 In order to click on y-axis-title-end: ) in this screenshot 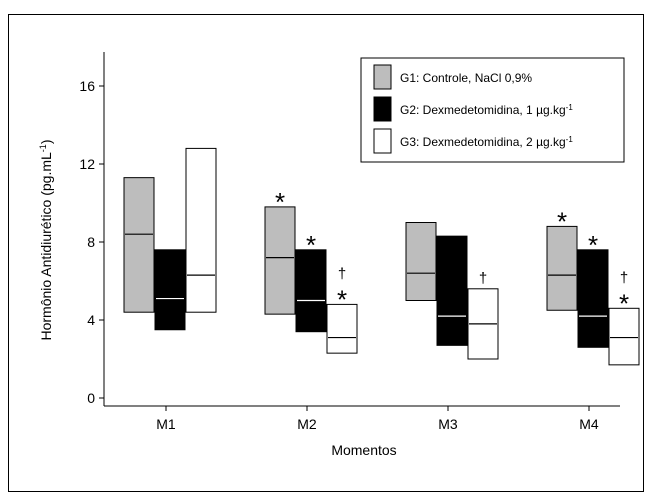, I will do `click(46, 142)`.